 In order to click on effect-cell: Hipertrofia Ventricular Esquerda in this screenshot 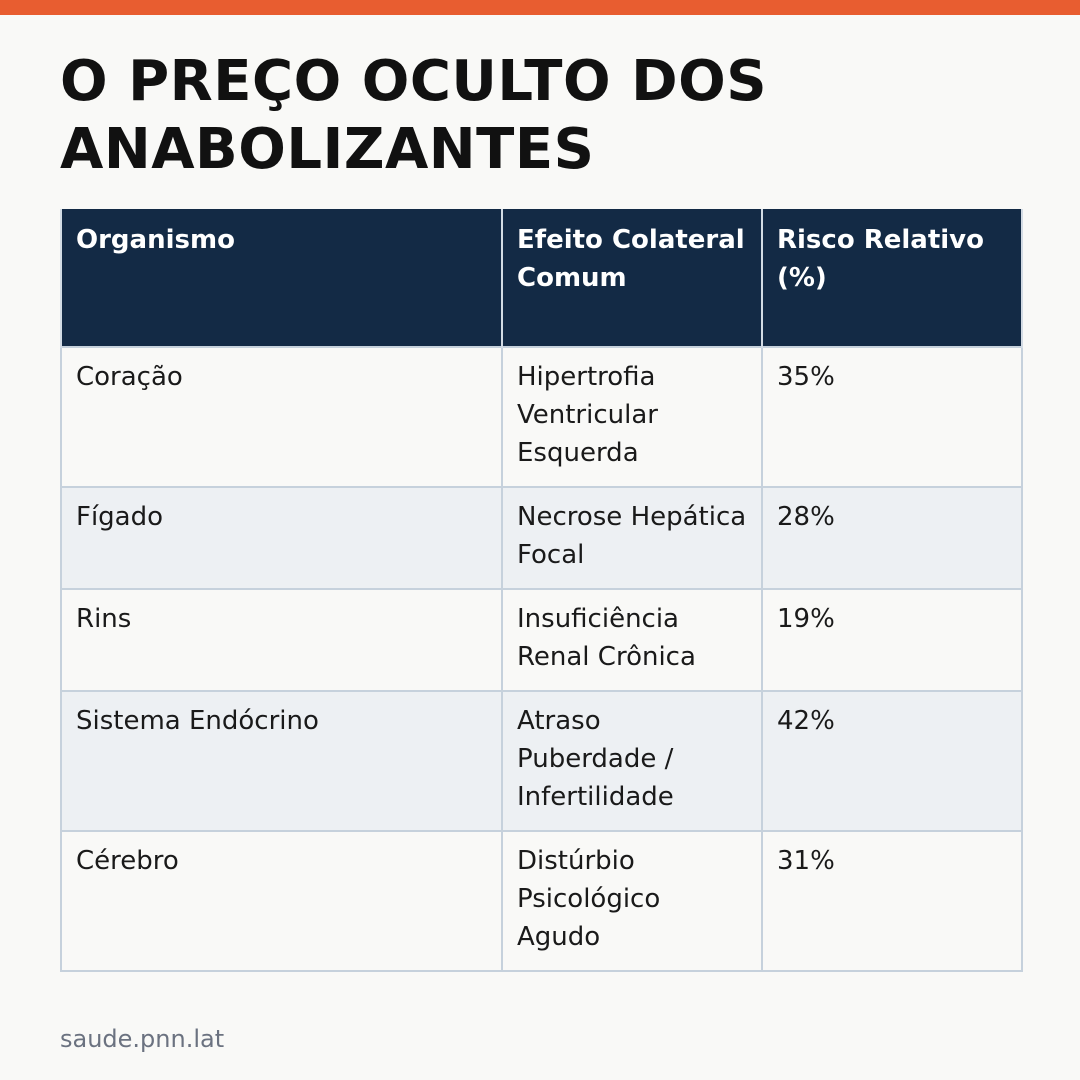, I will do `click(632, 417)`.